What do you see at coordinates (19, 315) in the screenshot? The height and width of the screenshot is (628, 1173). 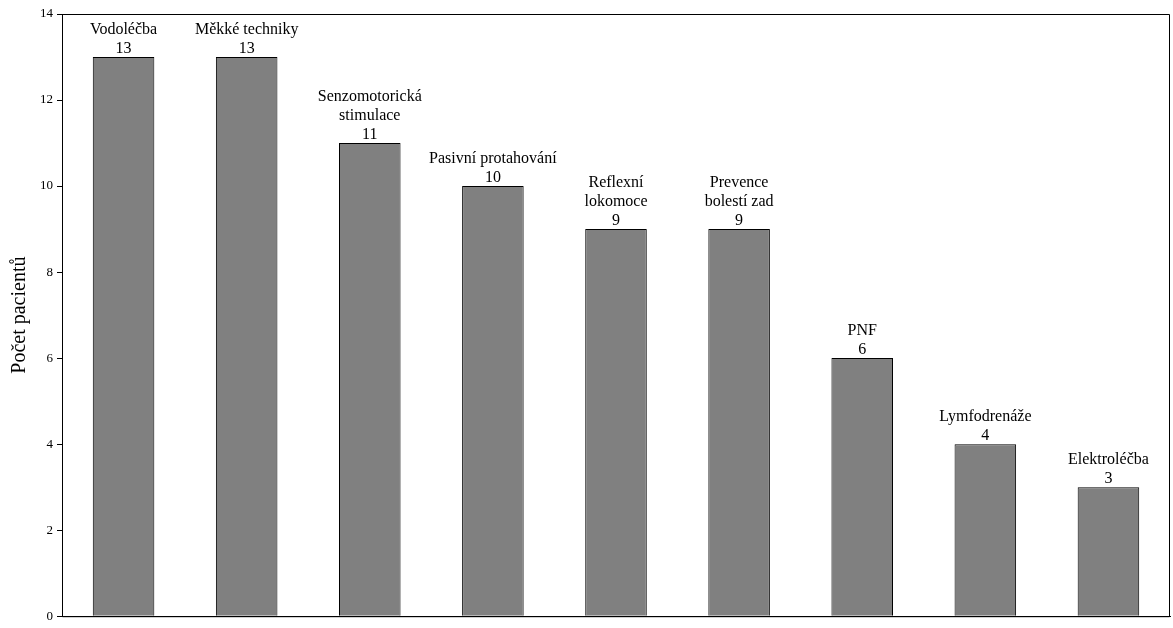 I see `y-axis-title: Počet pacientů` at bounding box center [19, 315].